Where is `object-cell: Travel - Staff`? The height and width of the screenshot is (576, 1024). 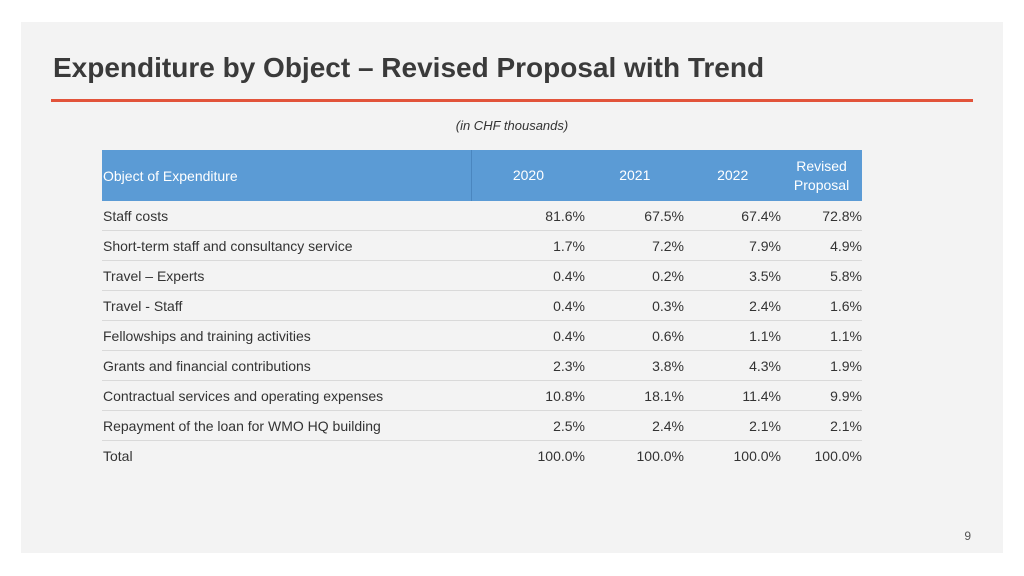
object-cell: Travel - Staff is located at coordinates (143, 306).